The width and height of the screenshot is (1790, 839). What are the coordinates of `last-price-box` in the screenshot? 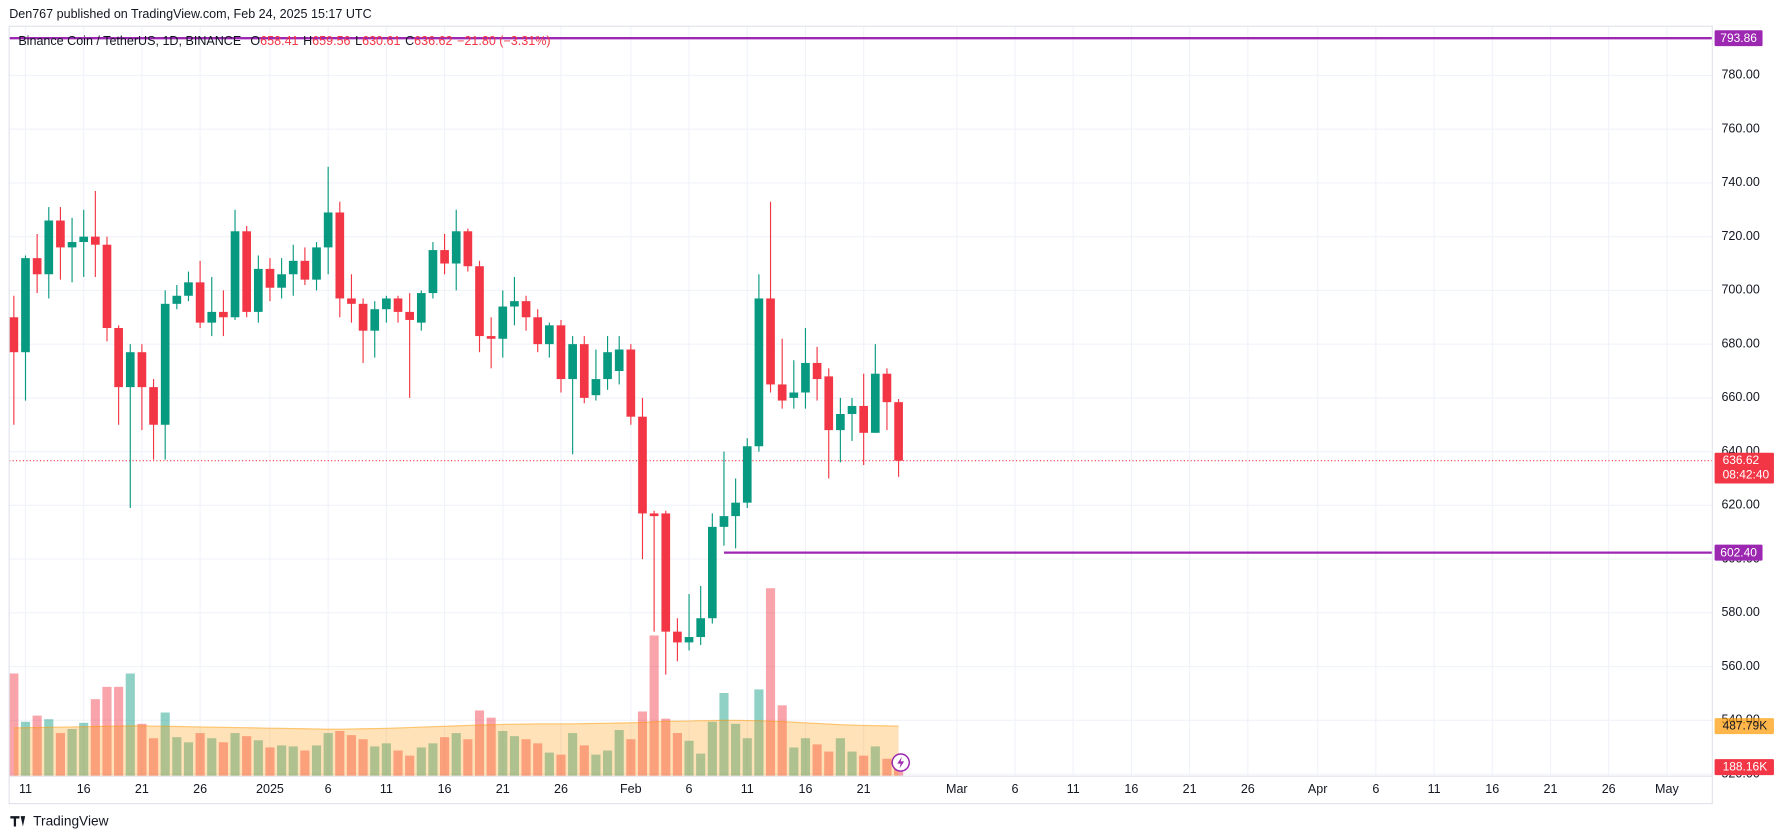 It's located at (1744, 468).